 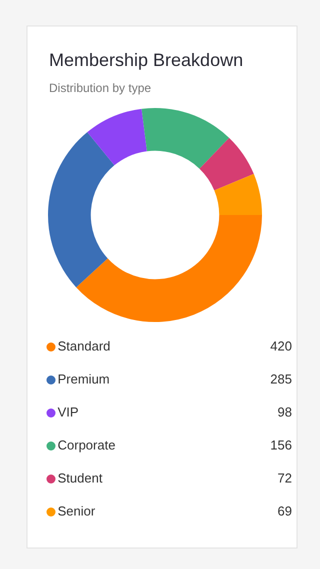 I want to click on legend-label: VIP, so click(x=68, y=412).